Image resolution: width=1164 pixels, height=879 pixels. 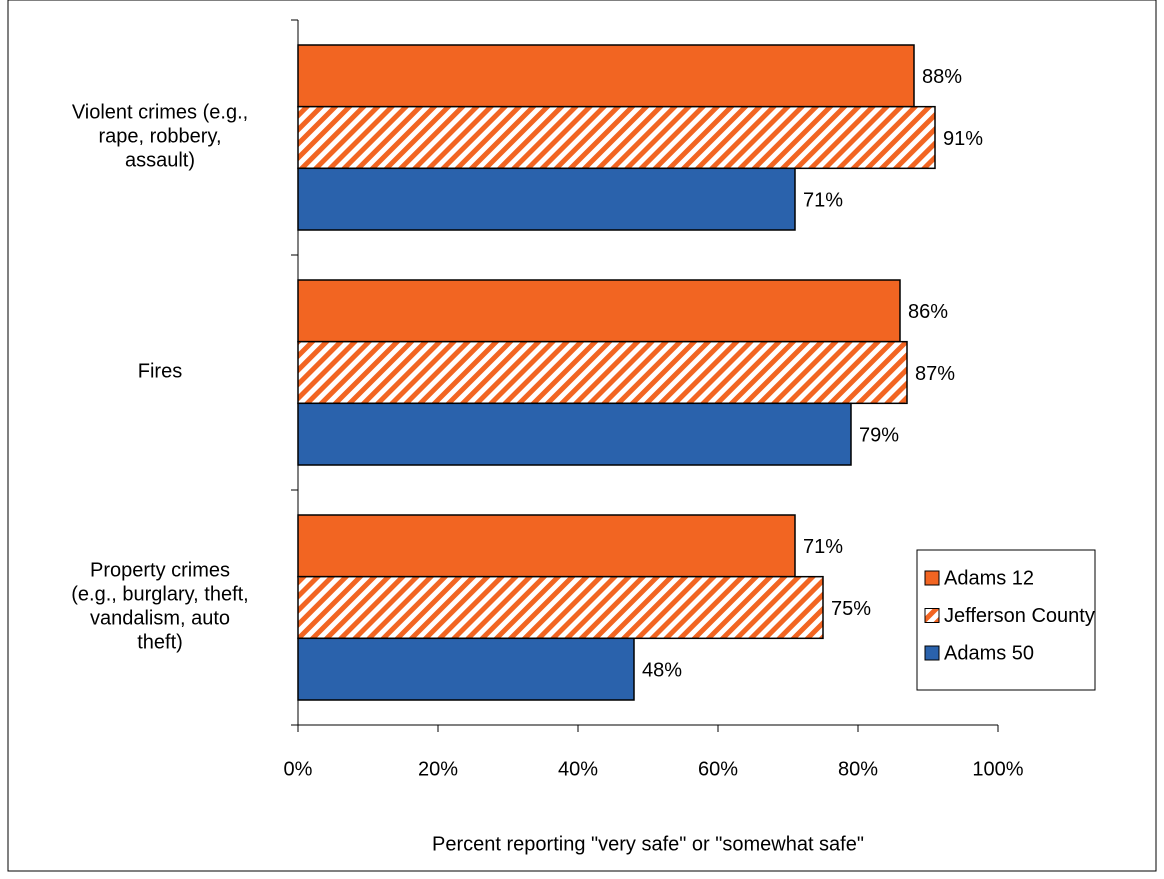 What do you see at coordinates (298, 769) in the screenshot?
I see `x-tick-label: 0%` at bounding box center [298, 769].